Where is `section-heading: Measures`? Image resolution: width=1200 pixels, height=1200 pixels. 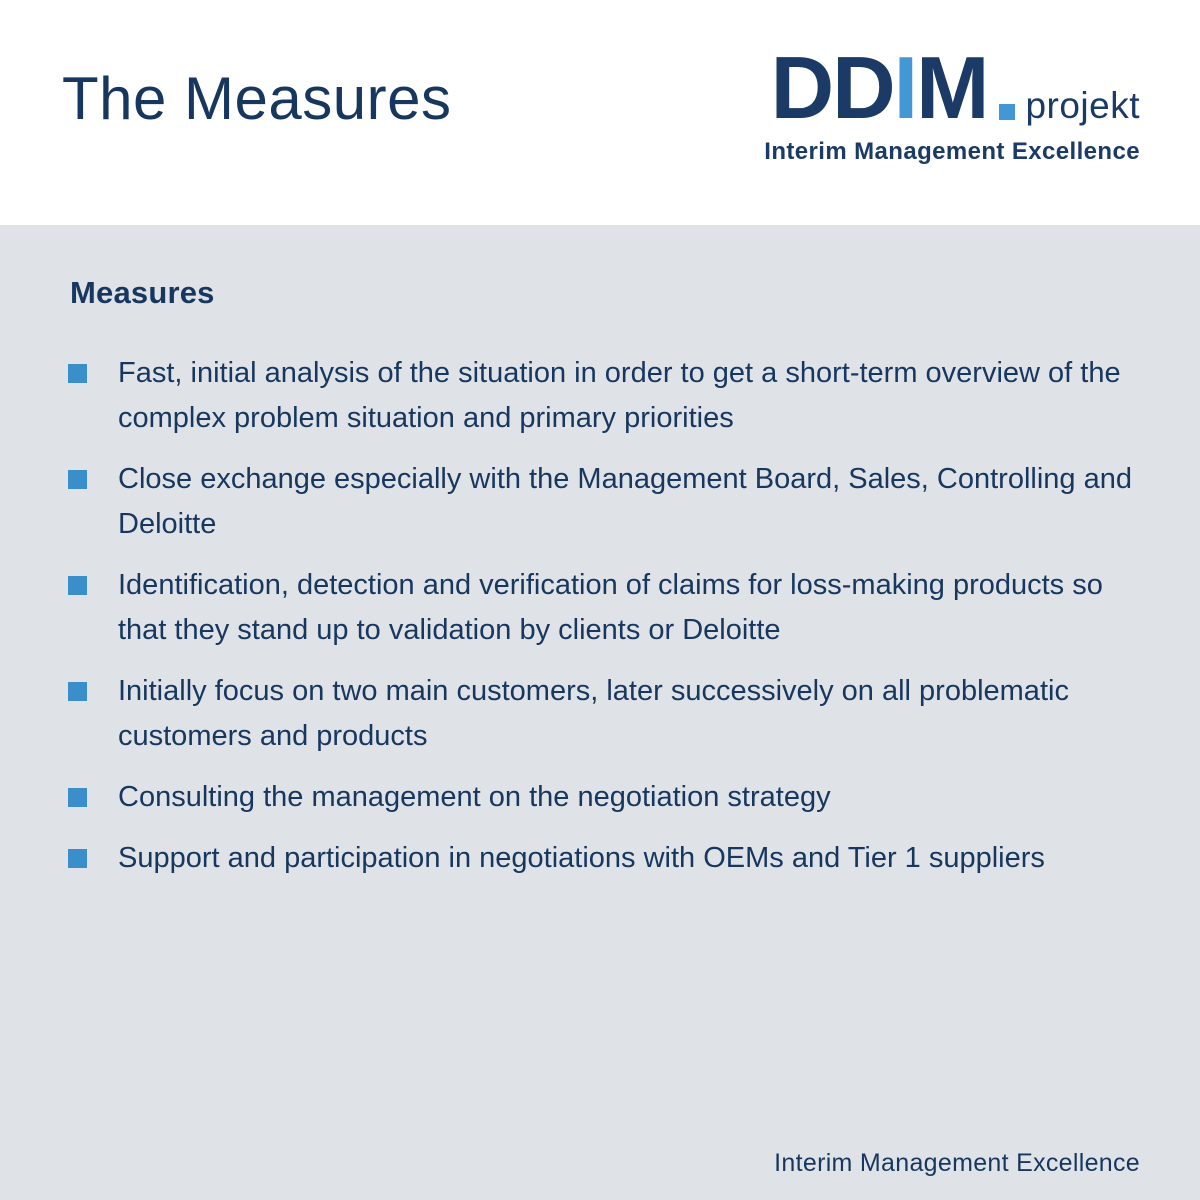 section-heading: Measures is located at coordinates (142, 292).